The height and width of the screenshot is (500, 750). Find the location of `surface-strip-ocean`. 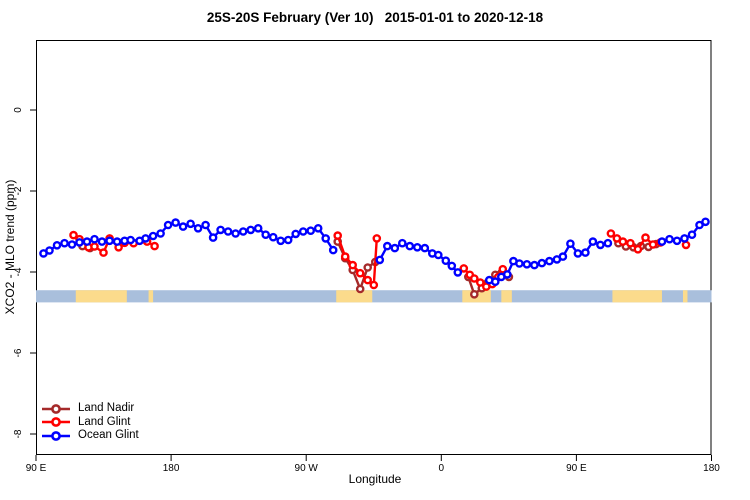

surface-strip-ocean is located at coordinates (374, 296).